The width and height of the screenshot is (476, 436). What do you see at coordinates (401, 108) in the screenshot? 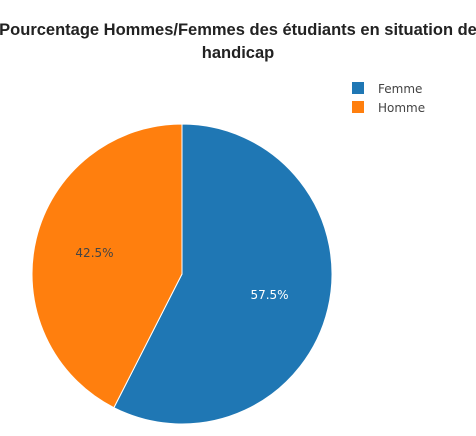
I see `legend-label-homme: Homme` at bounding box center [401, 108].